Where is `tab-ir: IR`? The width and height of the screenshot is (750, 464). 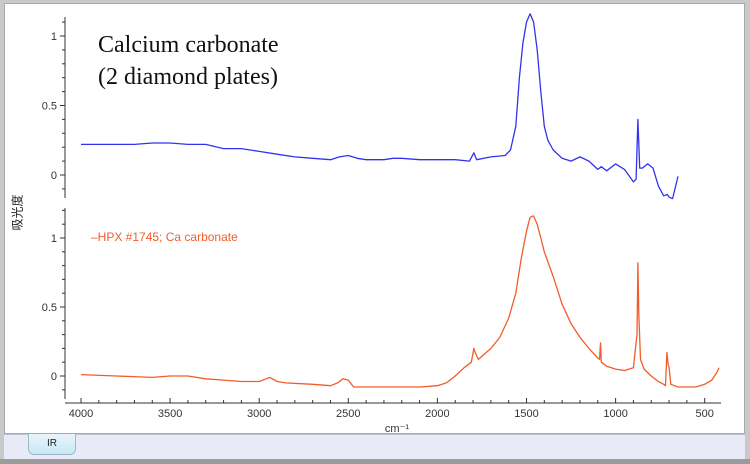
tab-ir: IR is located at coordinates (52, 444).